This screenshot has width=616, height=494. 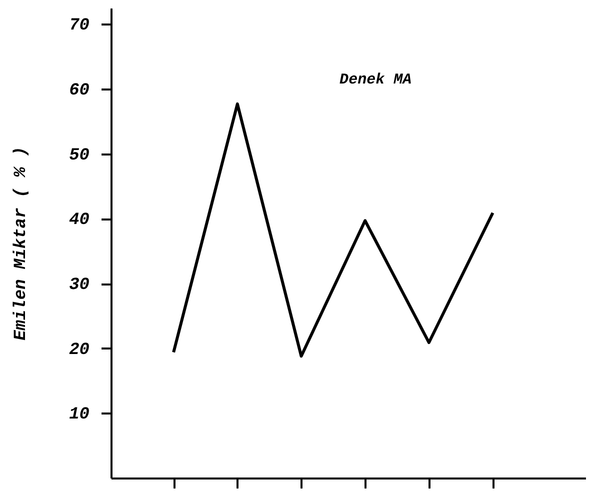 I want to click on y-tick-label: 50, so click(x=79, y=156).